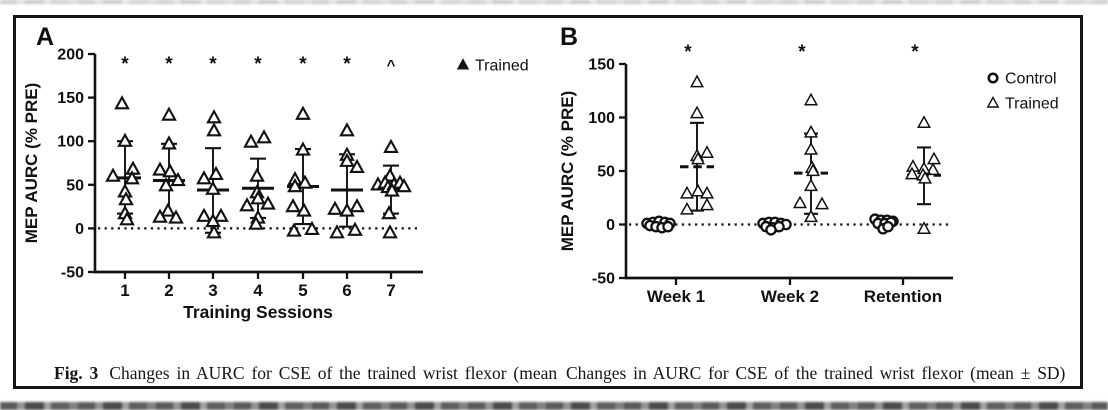 This screenshot has width=1108, height=410. Describe the element at coordinates (903, 296) in the screenshot. I see `svg-text: Retention` at that location.